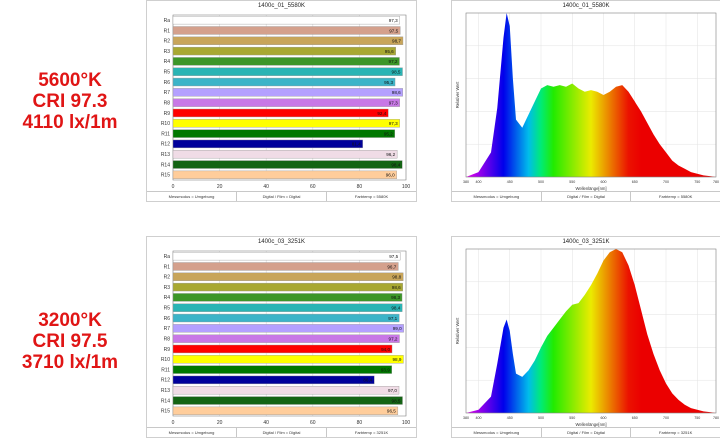  I want to click on spec-cri: CRI 97.5, so click(70, 341).